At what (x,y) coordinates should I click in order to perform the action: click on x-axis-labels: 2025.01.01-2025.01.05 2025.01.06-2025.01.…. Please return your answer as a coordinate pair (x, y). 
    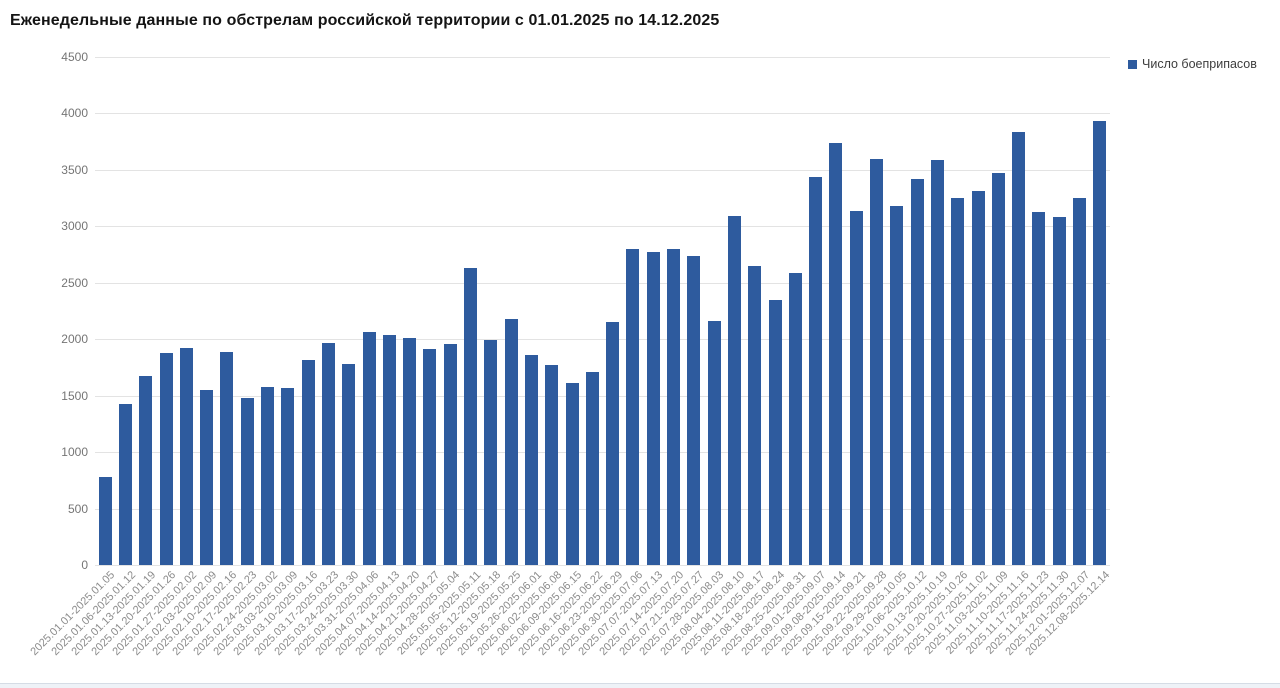
    Looking at the image, I should click on (571, 627).